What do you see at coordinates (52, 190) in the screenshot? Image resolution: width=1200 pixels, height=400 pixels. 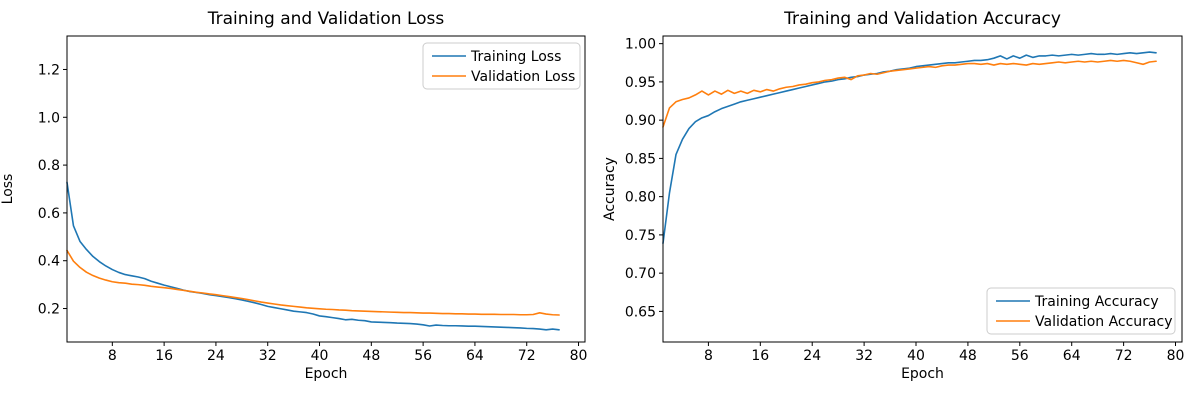 I see `y-axis-ticks: 0.2 0.4 0.6 0.8 1.0 1.2` at bounding box center [52, 190].